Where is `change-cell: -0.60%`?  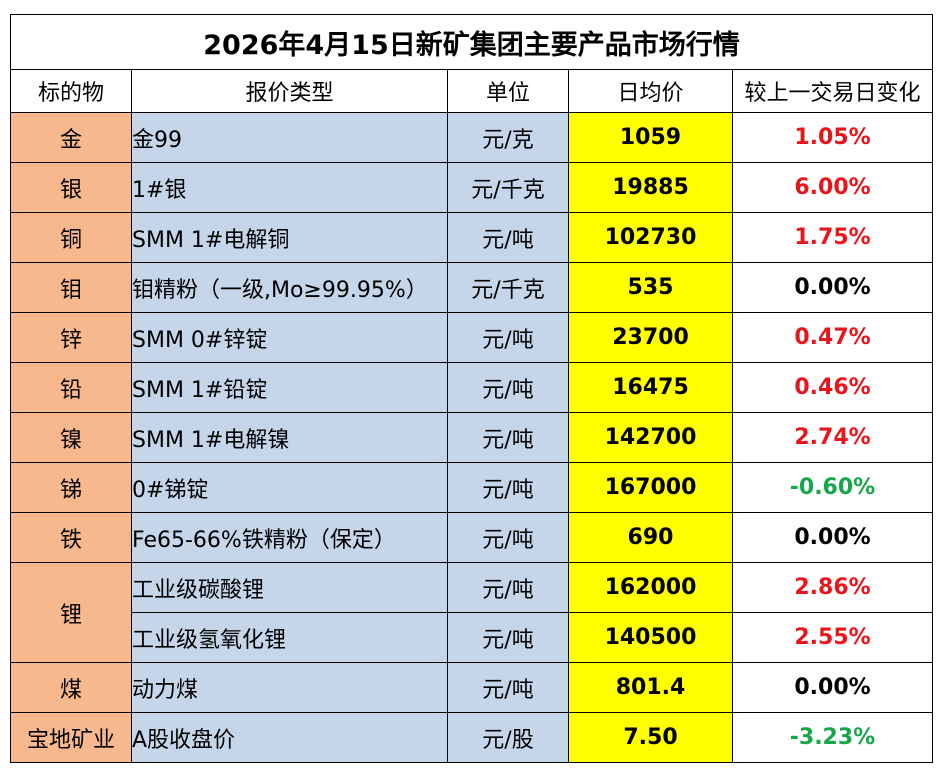
change-cell: -0.60% is located at coordinates (832, 487).